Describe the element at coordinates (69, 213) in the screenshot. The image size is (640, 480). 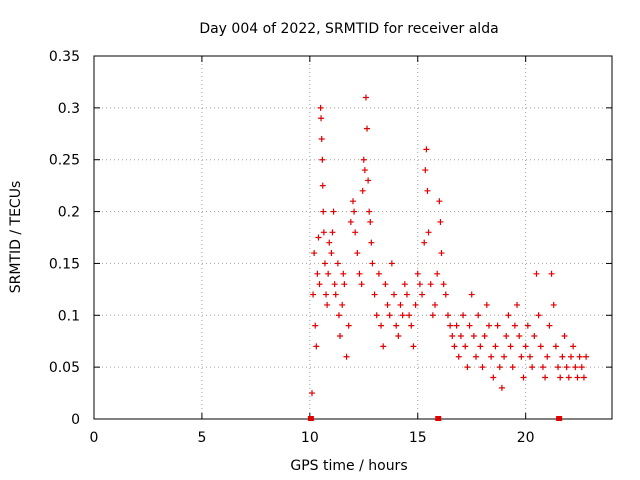
I see `y-tick-label: 0.2` at that location.